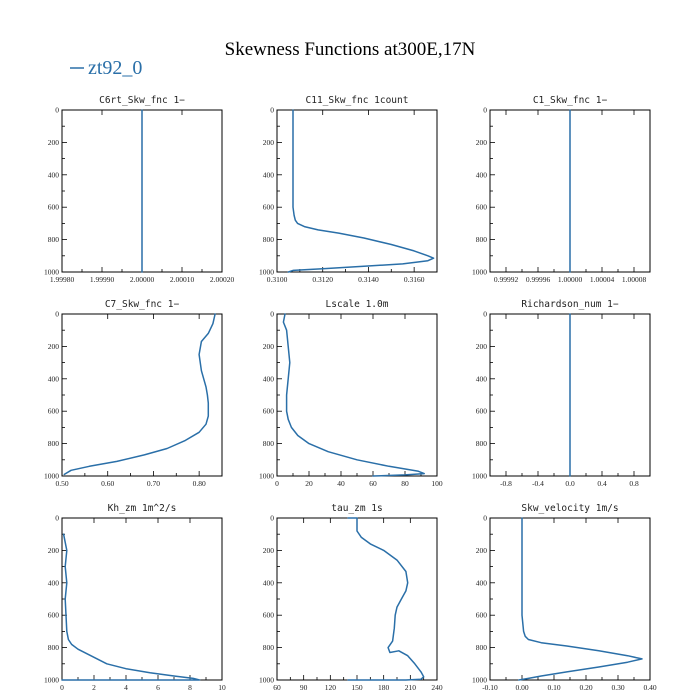 This screenshot has height=700, width=700. Describe the element at coordinates (142, 100) in the screenshot. I see `panel-title: C6rt_Skw_fnc 1−` at that location.